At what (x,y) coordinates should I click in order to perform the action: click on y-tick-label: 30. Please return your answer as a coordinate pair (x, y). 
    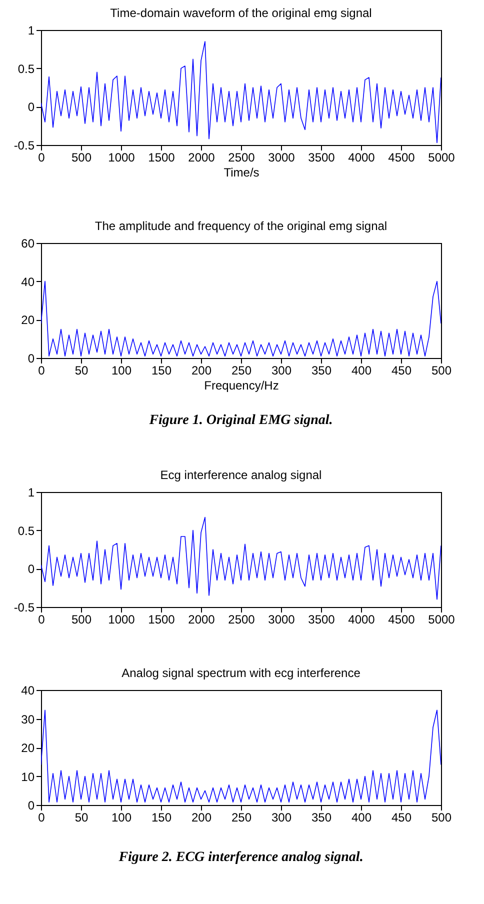
    Looking at the image, I should click on (28, 719).